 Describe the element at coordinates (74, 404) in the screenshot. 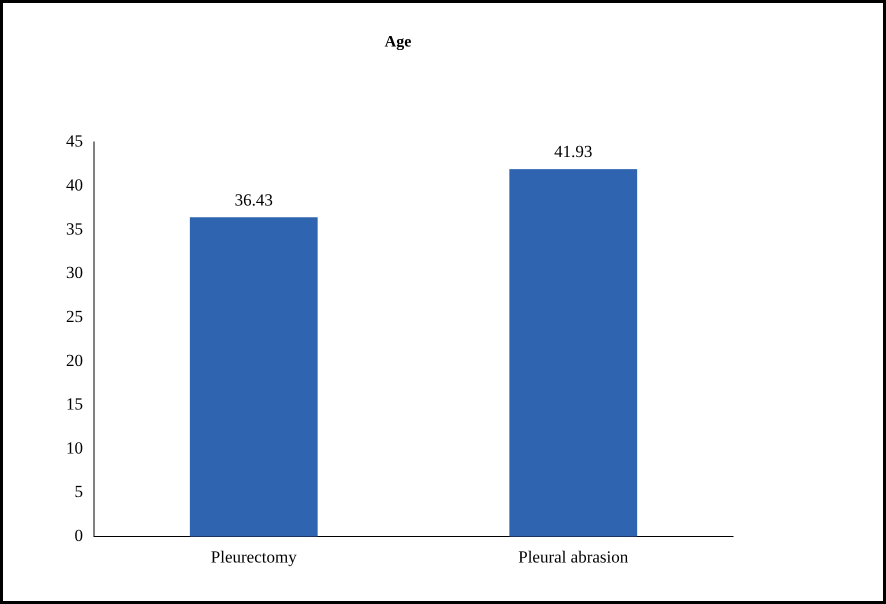

I see `y-tick-label: 15` at that location.